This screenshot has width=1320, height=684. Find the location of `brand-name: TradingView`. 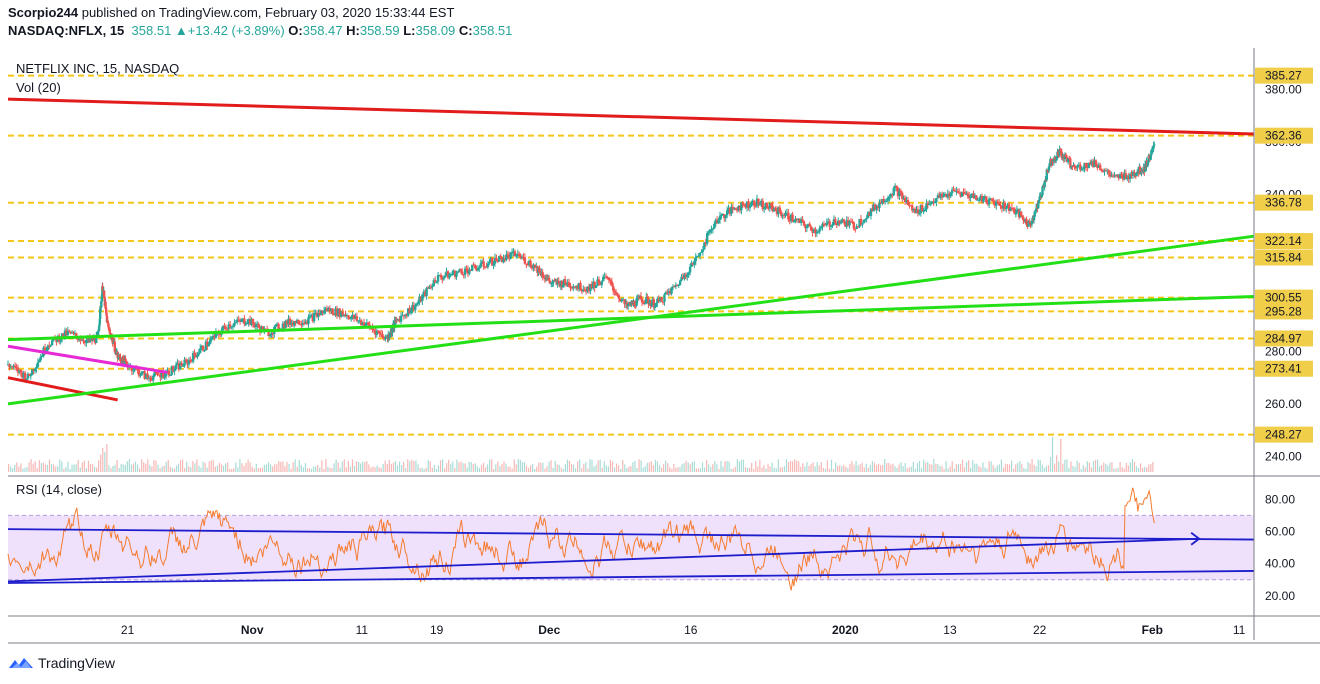

brand-name: TradingView is located at coordinates (77, 663).